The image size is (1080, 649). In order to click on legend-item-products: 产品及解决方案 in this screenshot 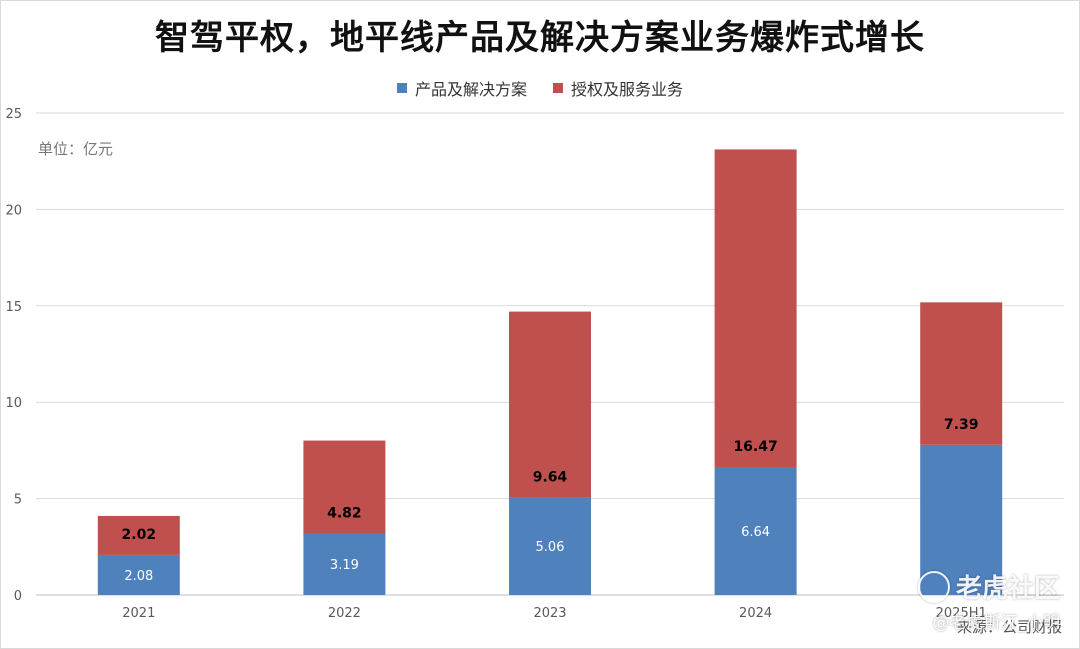, I will do `click(461, 88)`.